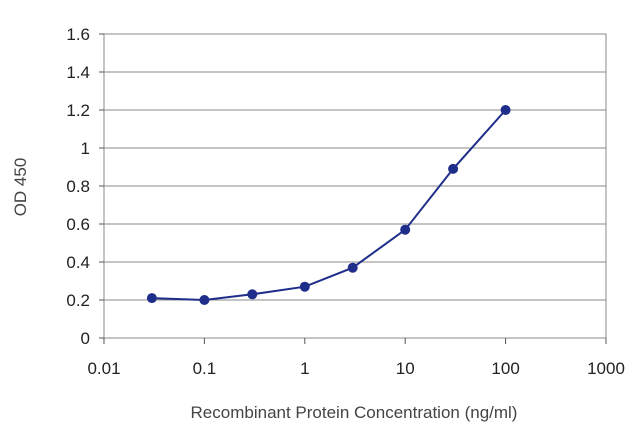 This screenshot has height=427, width=640. What do you see at coordinates (356, 358) in the screenshot?
I see `x-axis-ticks: 0.01 0.1 1 10 100 1000` at bounding box center [356, 358].